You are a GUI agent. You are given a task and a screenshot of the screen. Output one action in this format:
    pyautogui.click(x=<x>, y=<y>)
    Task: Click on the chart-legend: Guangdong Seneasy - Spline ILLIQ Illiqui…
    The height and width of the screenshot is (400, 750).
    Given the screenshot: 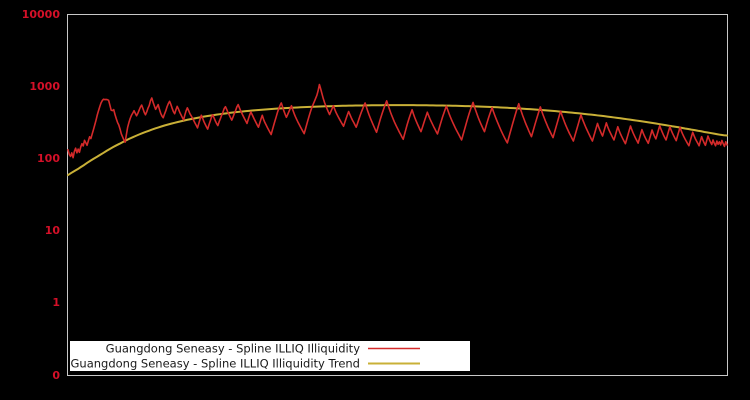 What is the action you would take?
    pyautogui.click(x=270, y=356)
    